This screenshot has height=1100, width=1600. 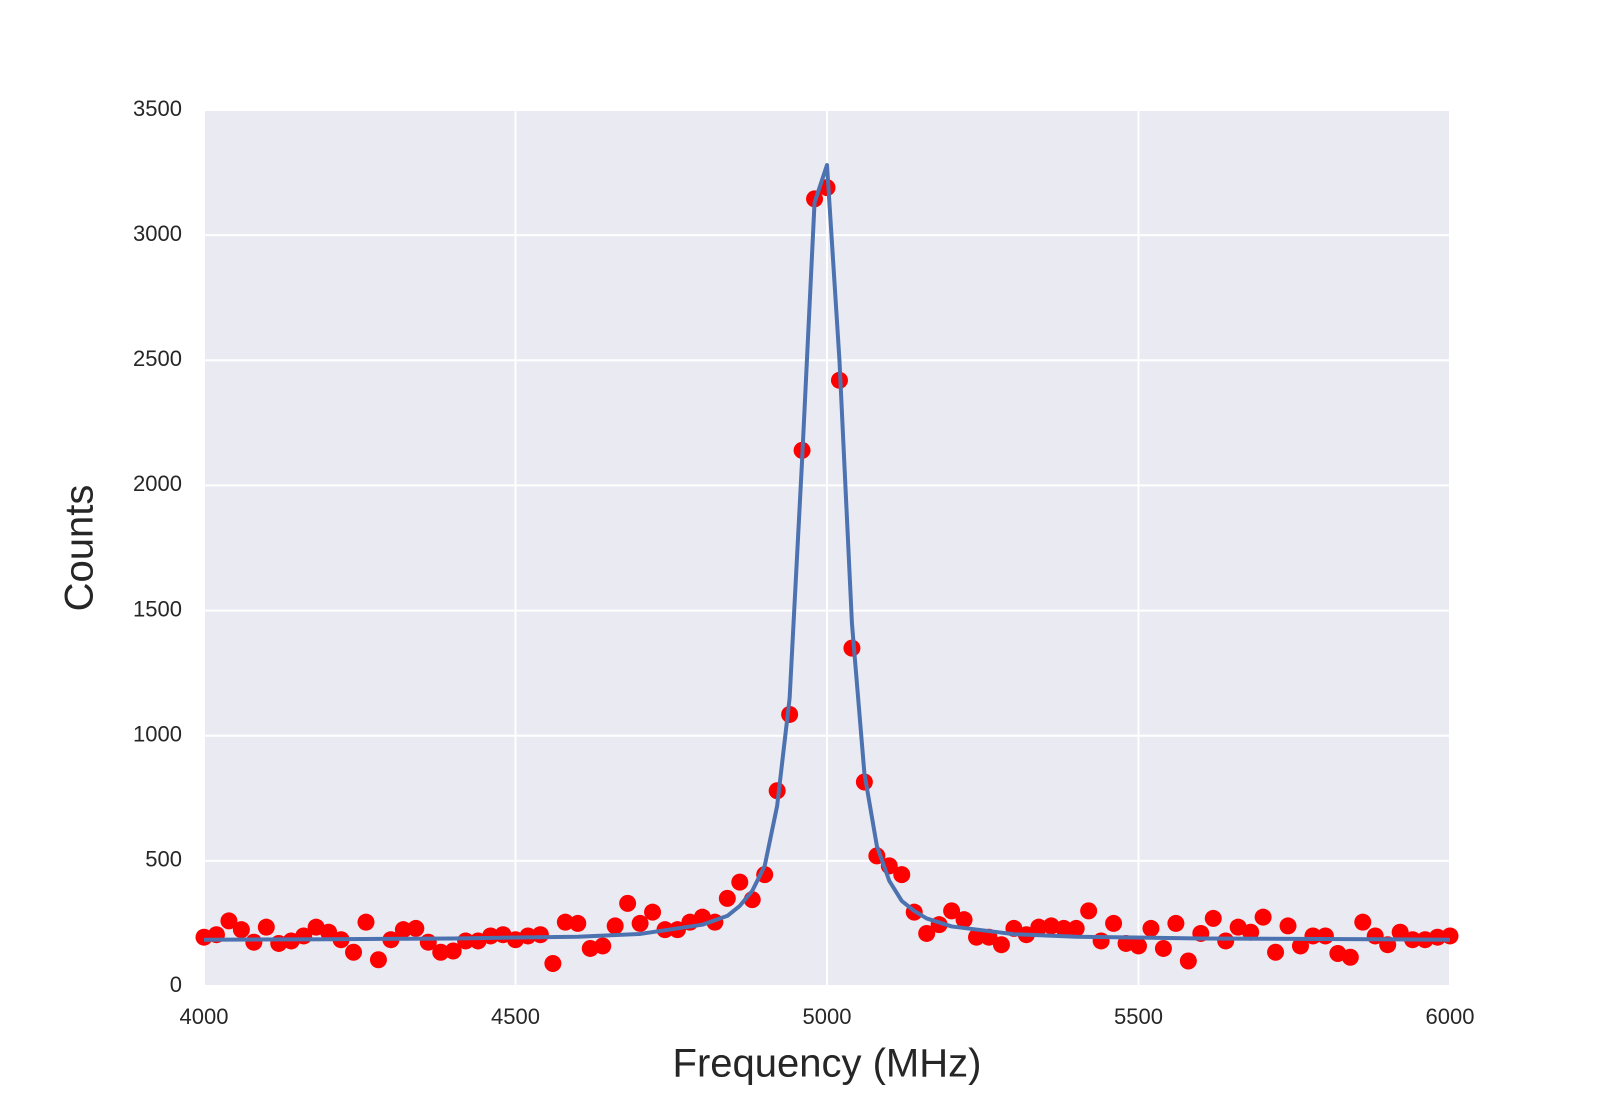 I want to click on y-tick-label: 500, so click(x=163, y=859).